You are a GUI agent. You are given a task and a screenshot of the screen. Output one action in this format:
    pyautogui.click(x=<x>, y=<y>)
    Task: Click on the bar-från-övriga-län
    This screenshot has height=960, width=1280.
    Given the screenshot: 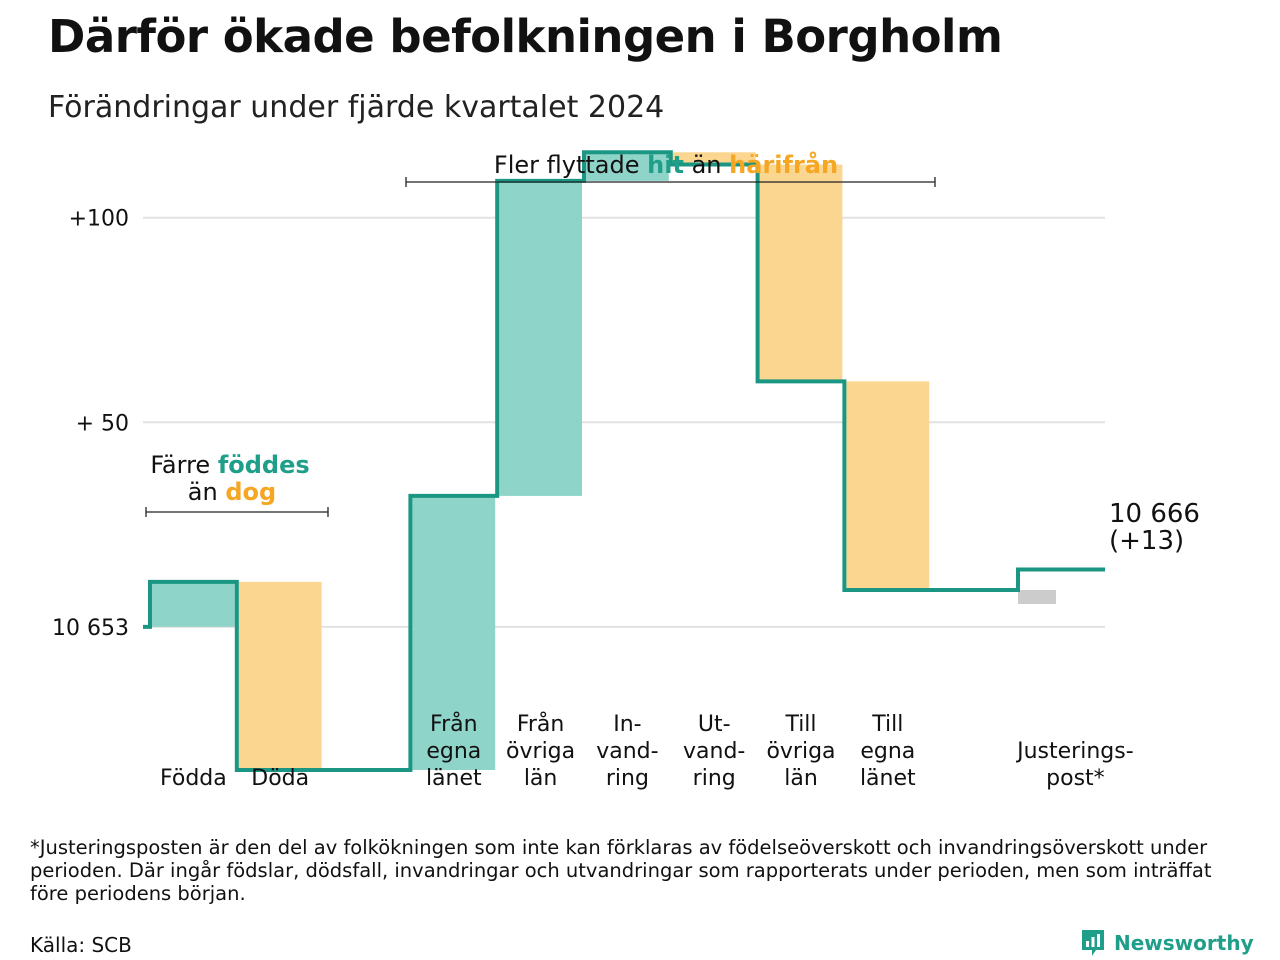 What is the action you would take?
    pyautogui.click(x=540, y=338)
    